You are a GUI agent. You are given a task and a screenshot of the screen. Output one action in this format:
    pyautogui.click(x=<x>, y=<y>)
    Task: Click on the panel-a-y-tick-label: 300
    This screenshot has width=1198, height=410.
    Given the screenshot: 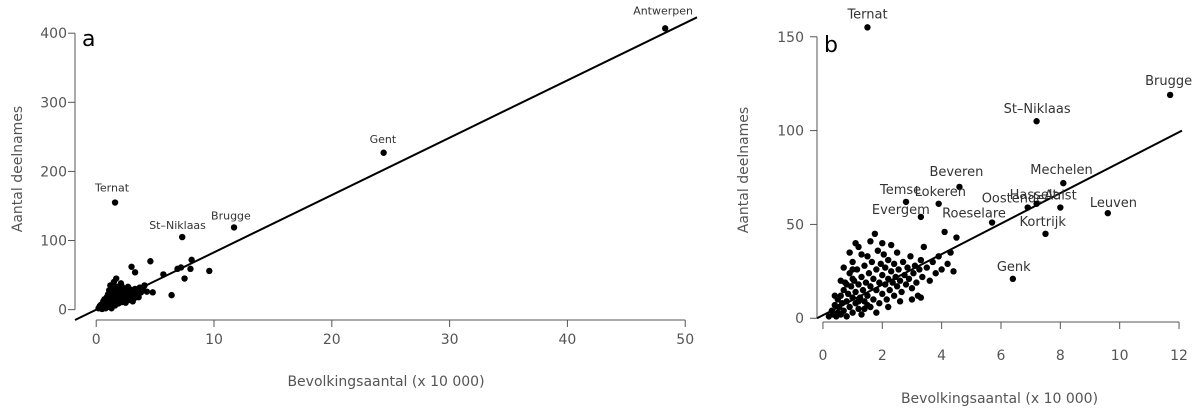 What is the action you would take?
    pyautogui.click(x=53, y=103)
    